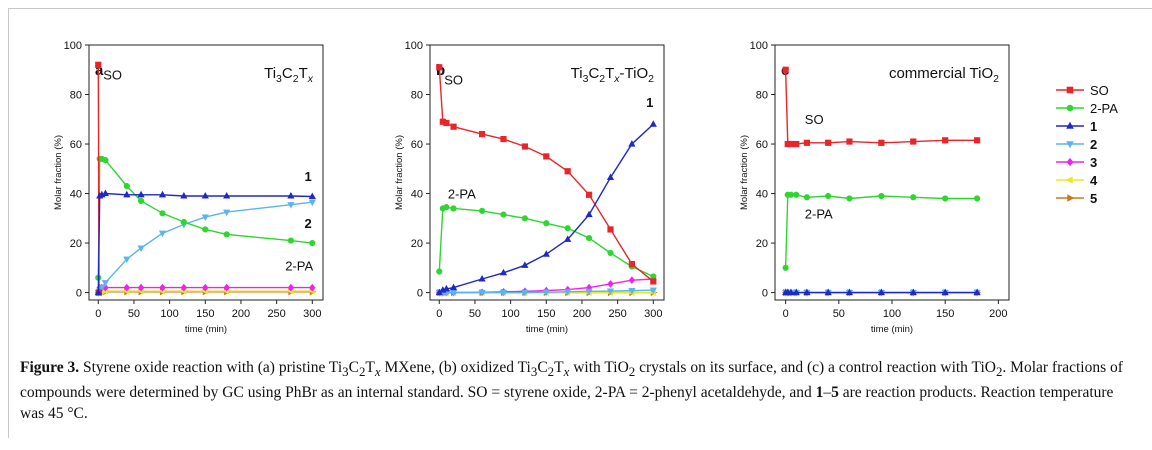 Image resolution: width=1152 pixels, height=450 pixels. Describe the element at coordinates (370, 367) in the screenshot. I see `caption-text: T` at that location.